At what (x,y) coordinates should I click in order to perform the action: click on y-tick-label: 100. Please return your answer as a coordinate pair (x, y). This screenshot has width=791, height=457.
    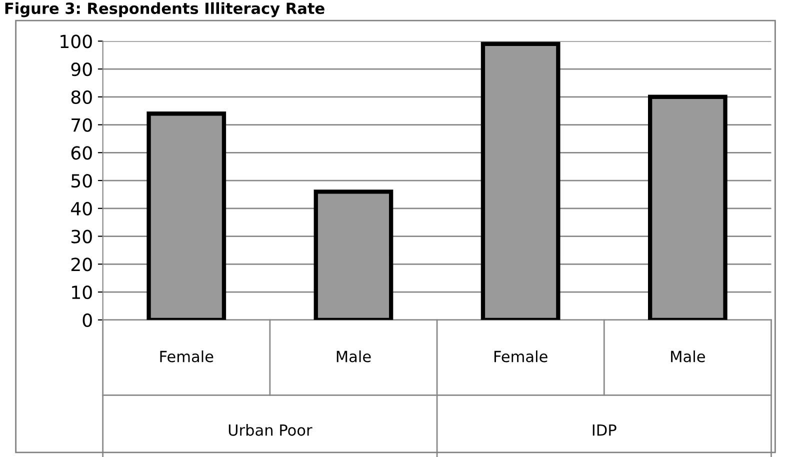
    Looking at the image, I should click on (76, 41).